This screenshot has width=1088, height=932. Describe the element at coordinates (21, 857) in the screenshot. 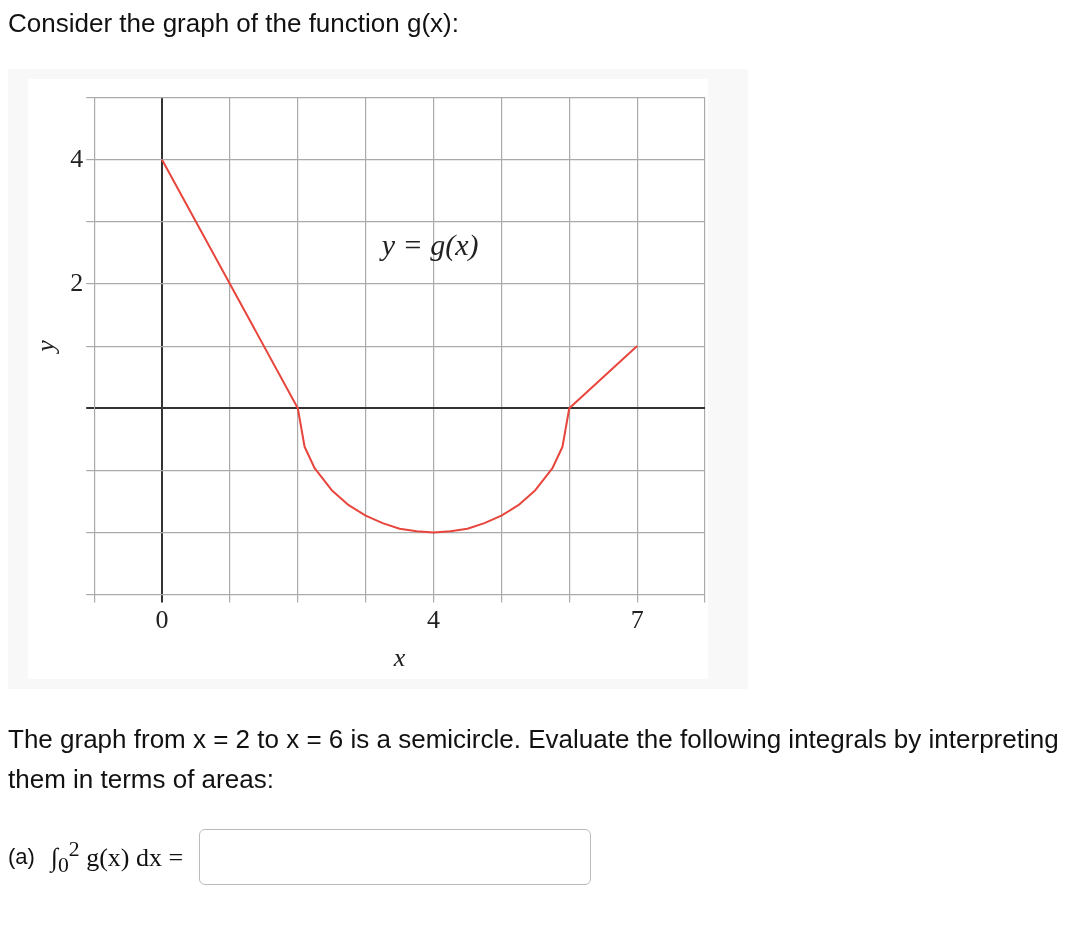

I see `text: (a)` at that location.